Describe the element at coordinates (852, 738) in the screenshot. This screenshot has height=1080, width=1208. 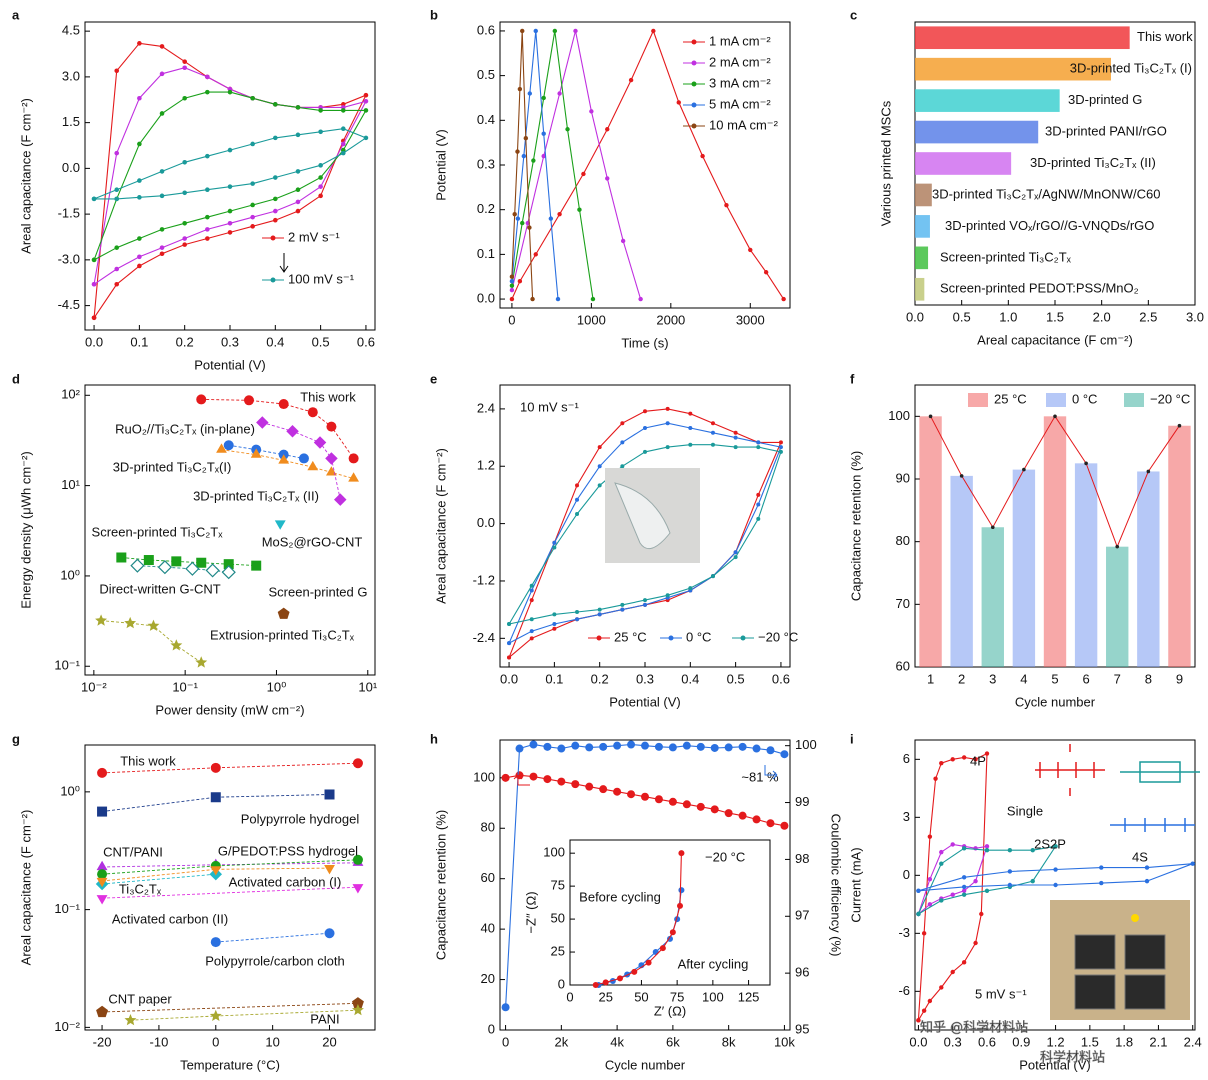
I see `panel-letter: i` at that location.